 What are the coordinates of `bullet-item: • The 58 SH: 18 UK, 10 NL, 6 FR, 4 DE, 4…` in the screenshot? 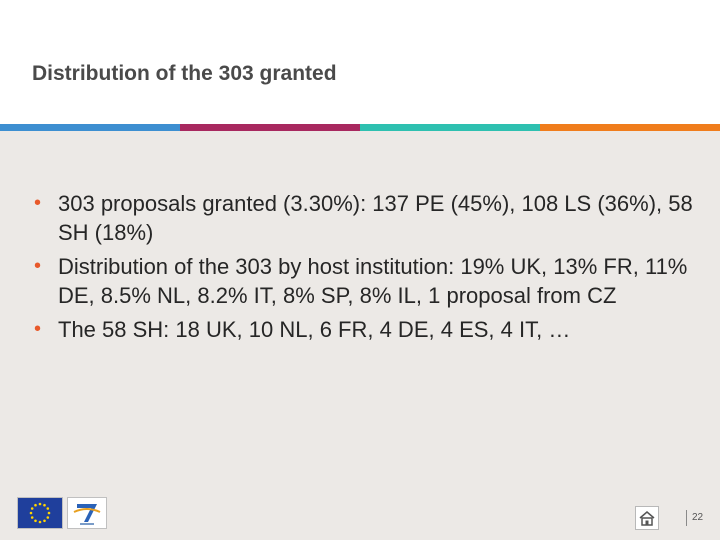 It's located at (364, 329).